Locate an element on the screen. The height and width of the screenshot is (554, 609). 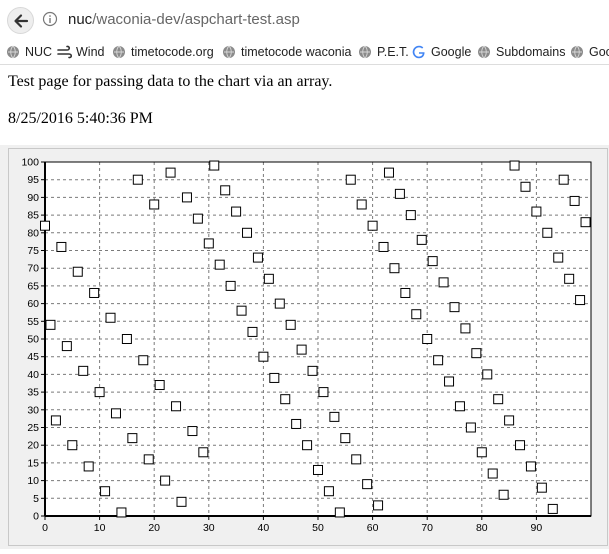
y-tick-label: 50 is located at coordinates (33, 340).